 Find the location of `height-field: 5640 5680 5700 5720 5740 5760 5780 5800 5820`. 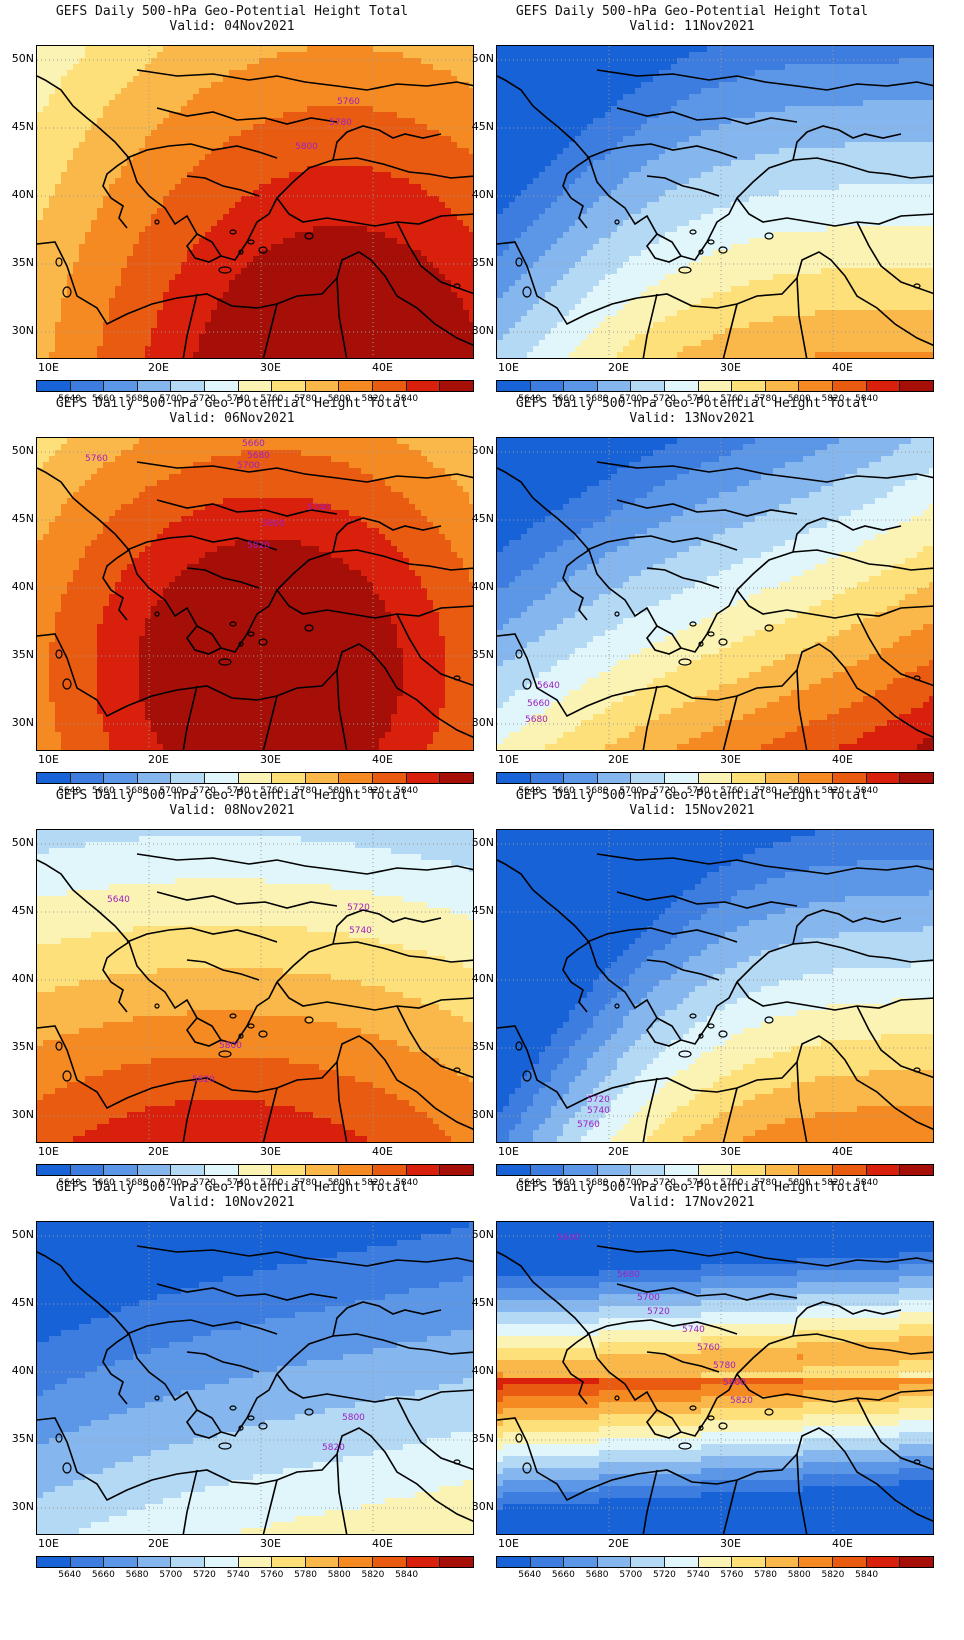

height-field: 5640 5680 5700 5720 5740 5760 5780 5800 5820 is located at coordinates (715, 1378).